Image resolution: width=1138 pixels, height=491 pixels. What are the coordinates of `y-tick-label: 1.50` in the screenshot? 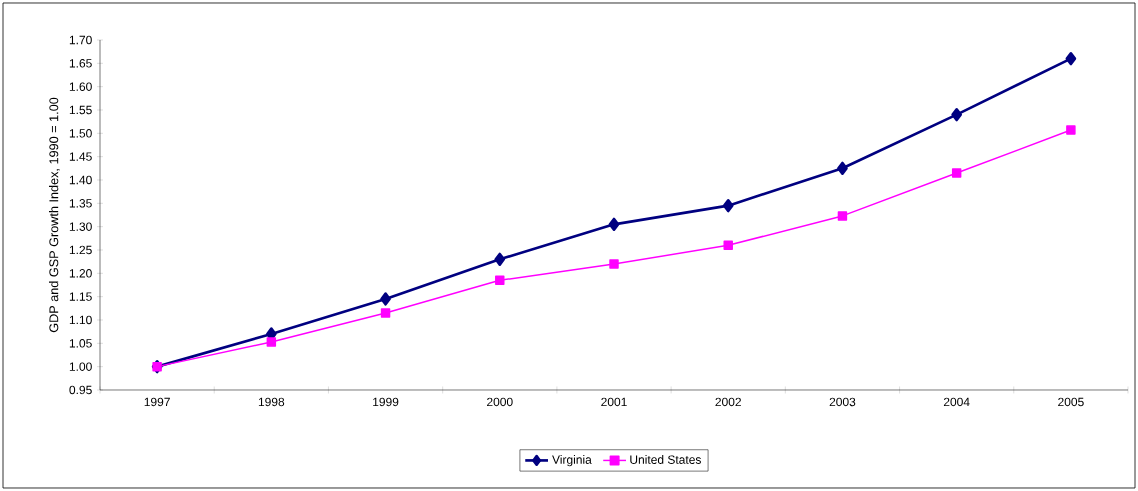 It's located at (80, 133).